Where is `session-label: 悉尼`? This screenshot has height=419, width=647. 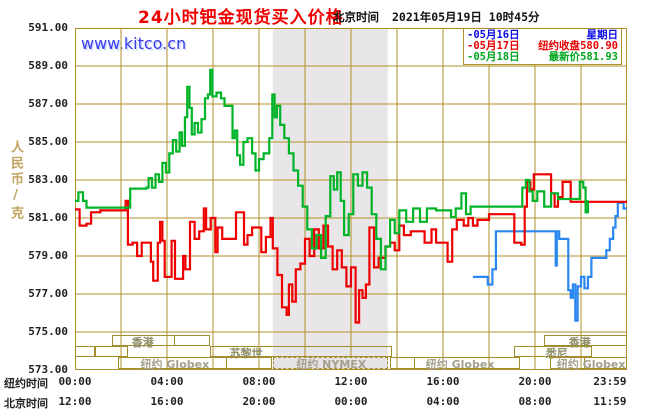 session-label: 悉尼 is located at coordinates (556, 353).